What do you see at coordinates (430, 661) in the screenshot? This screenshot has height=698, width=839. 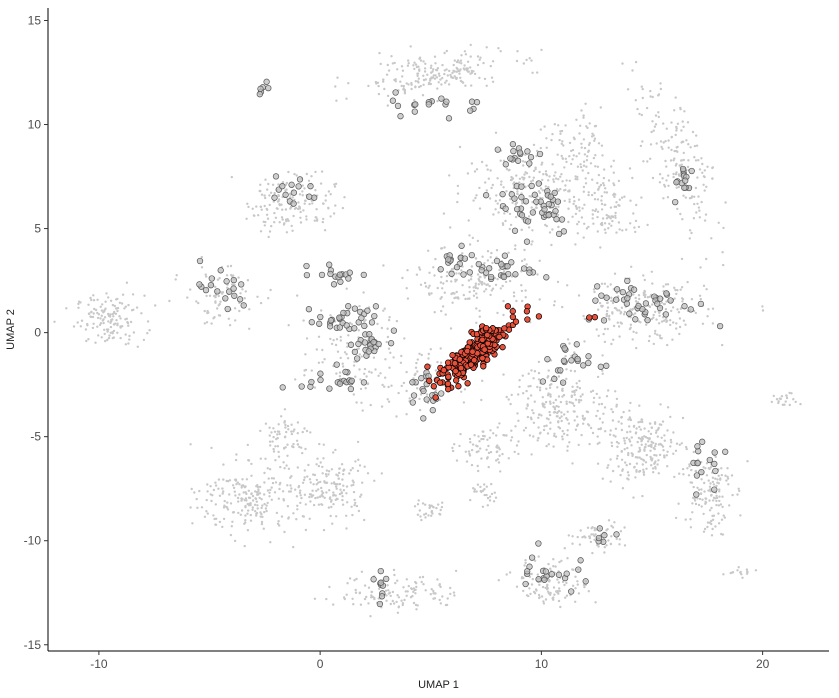 I see `x-axis-ticks: -10 0 10 20` at bounding box center [430, 661].